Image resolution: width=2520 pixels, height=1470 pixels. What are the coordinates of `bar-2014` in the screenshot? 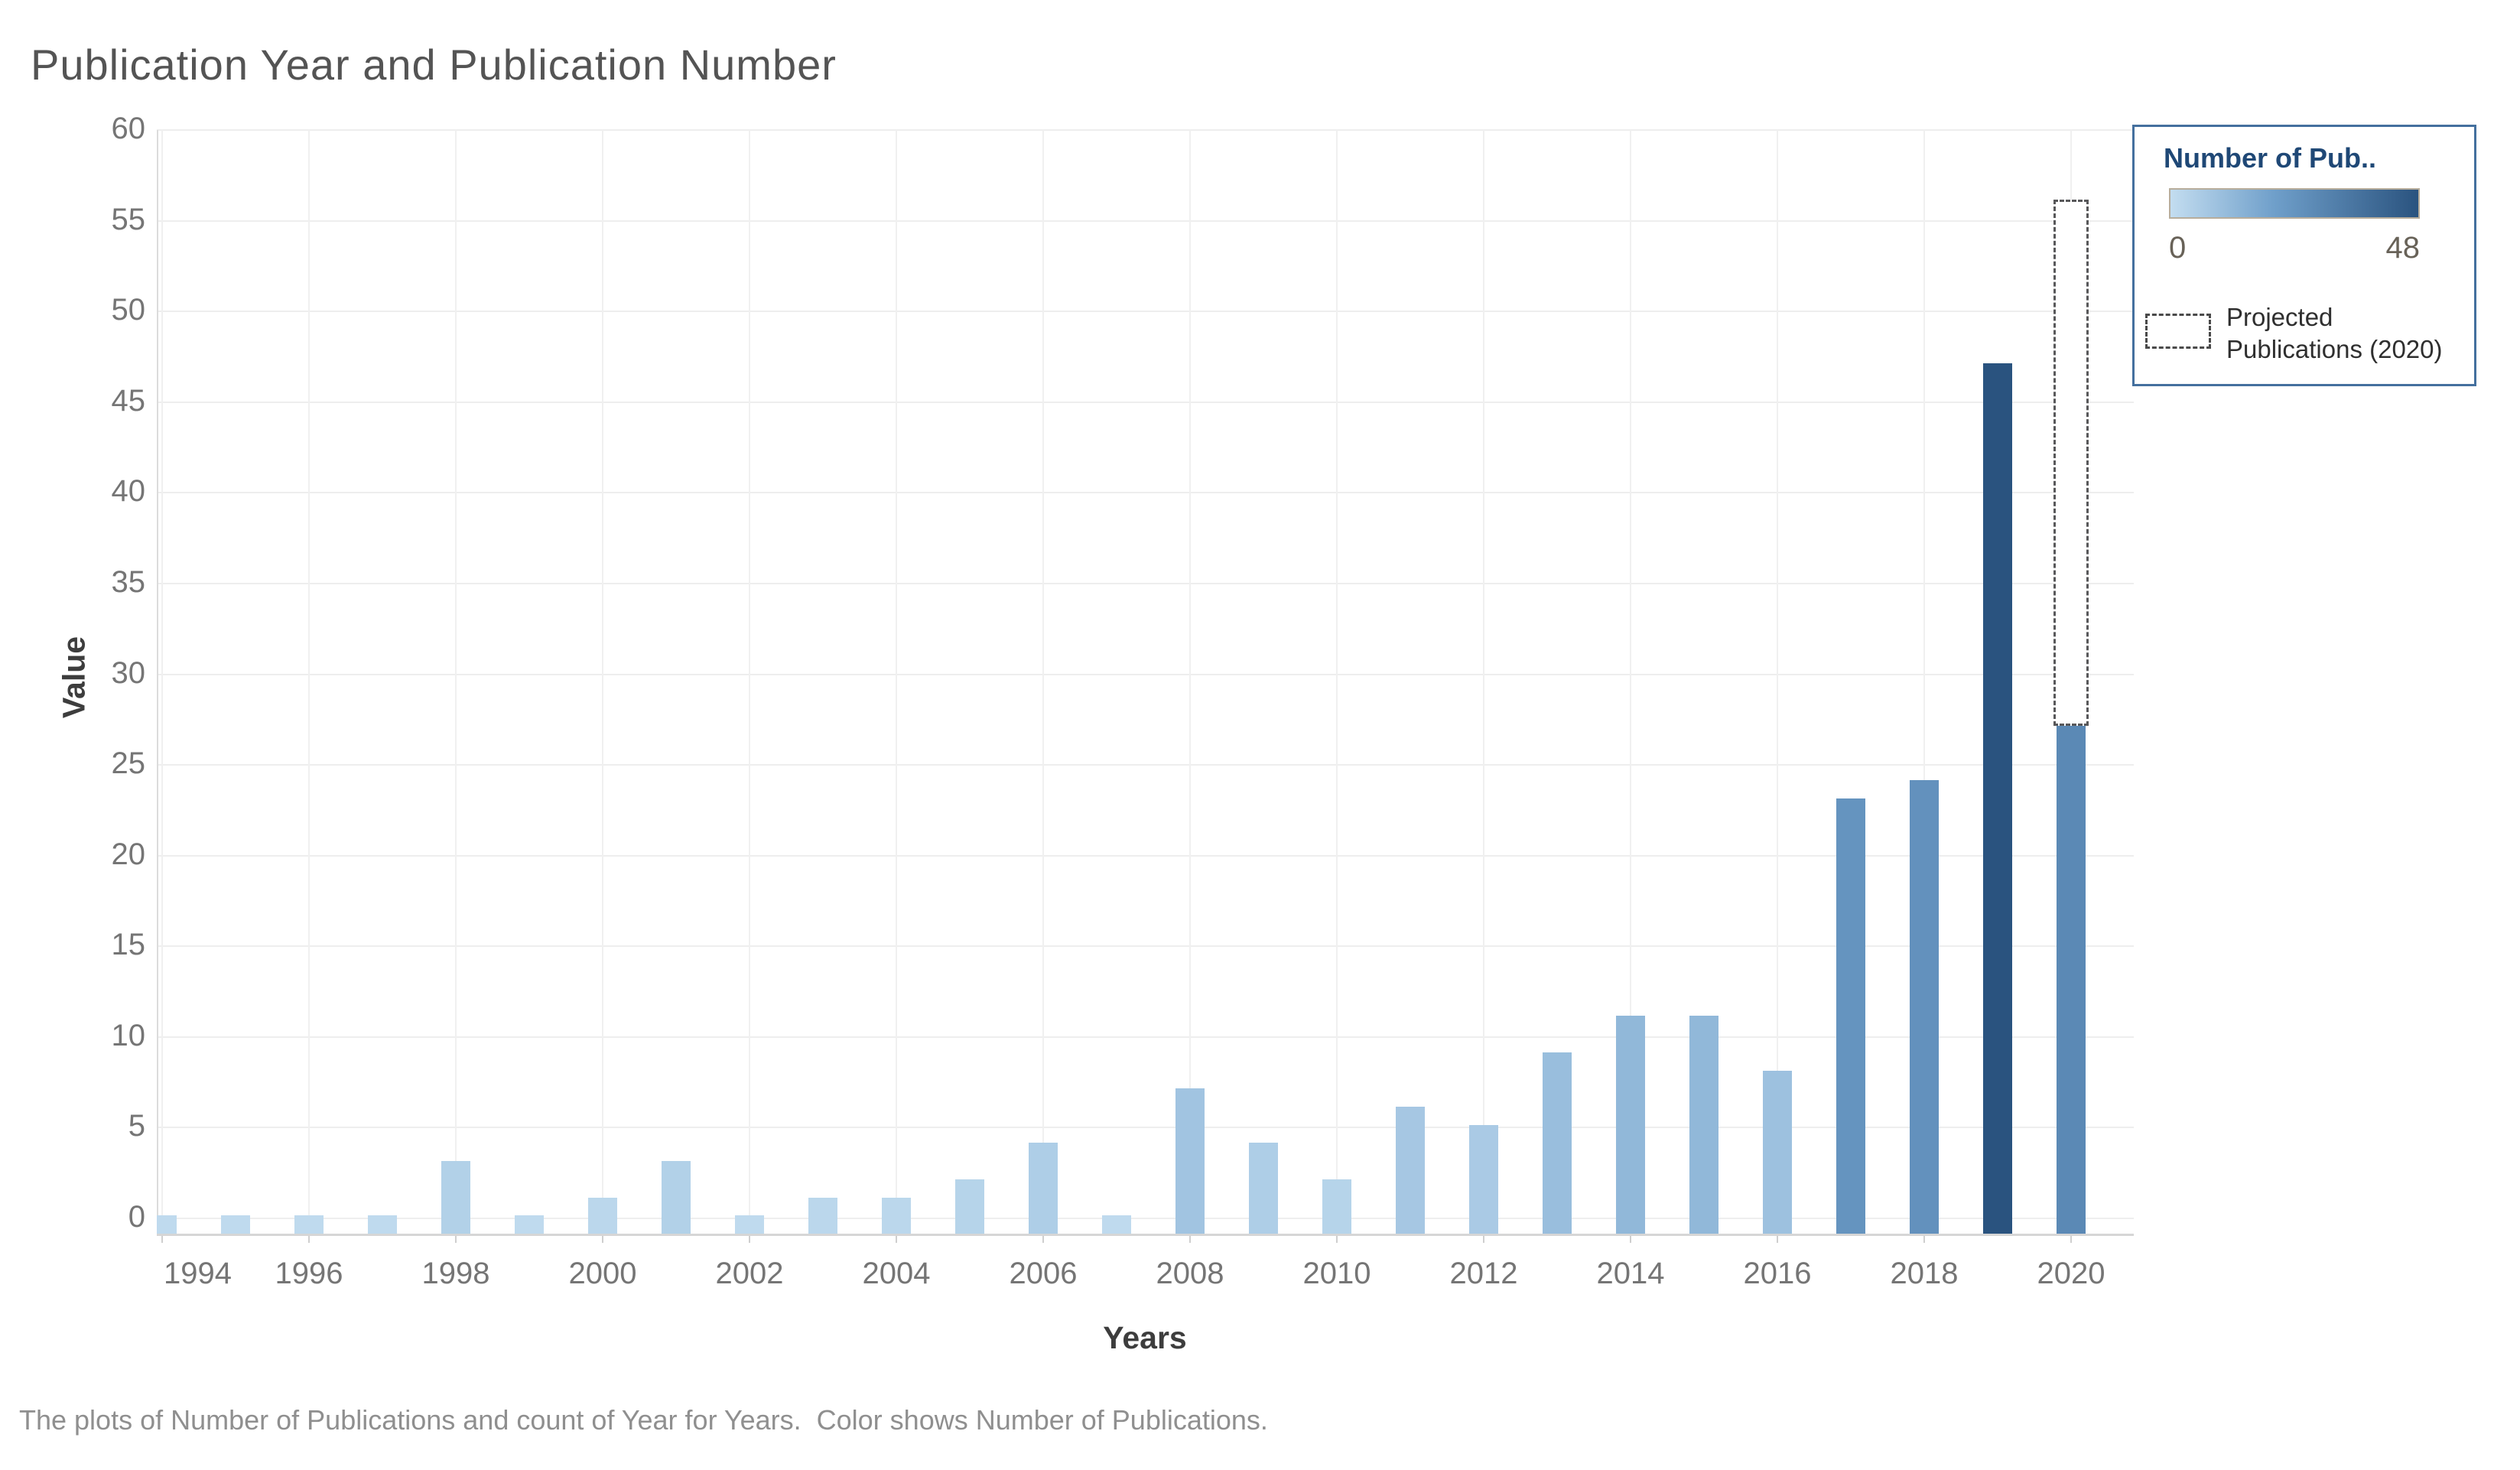 It's located at (1630, 1125).